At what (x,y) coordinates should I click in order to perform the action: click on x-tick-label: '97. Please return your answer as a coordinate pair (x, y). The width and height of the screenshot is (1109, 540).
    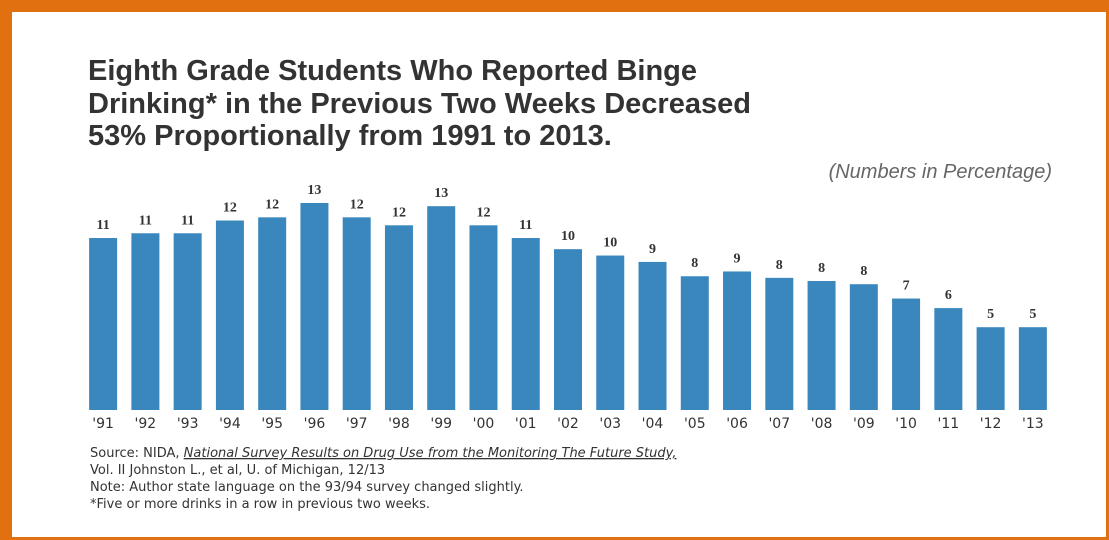
    Looking at the image, I should click on (357, 424).